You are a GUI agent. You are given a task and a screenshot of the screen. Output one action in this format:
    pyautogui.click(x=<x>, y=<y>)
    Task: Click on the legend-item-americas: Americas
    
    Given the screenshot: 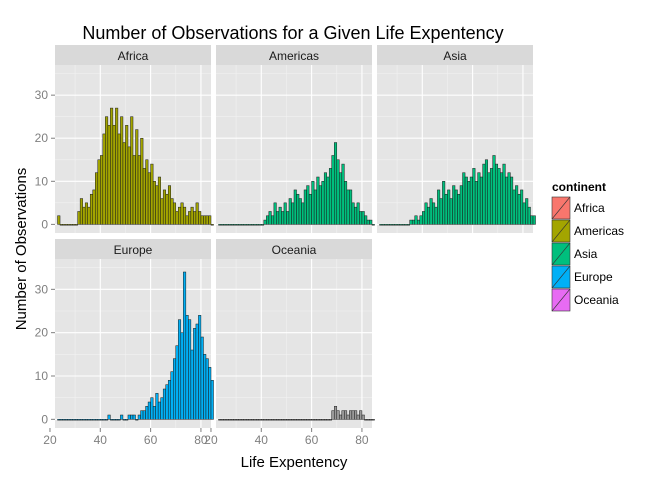 What is the action you would take?
    pyautogui.click(x=587, y=231)
    